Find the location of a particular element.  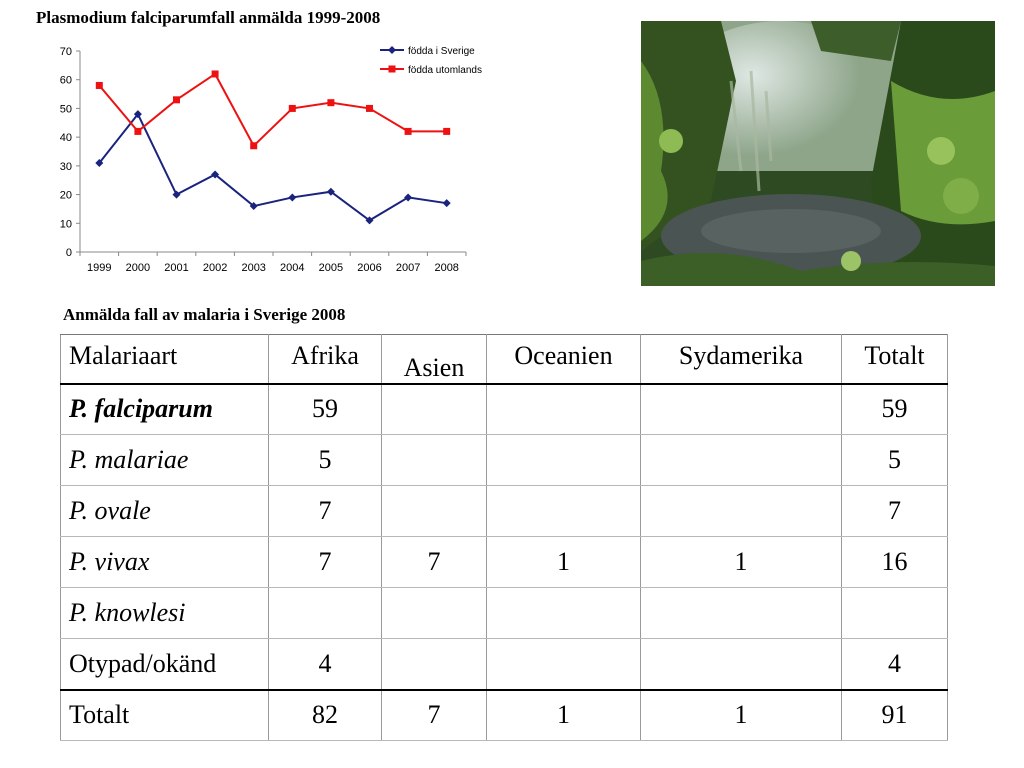

y-tick-label: 20 is located at coordinates (66, 196).